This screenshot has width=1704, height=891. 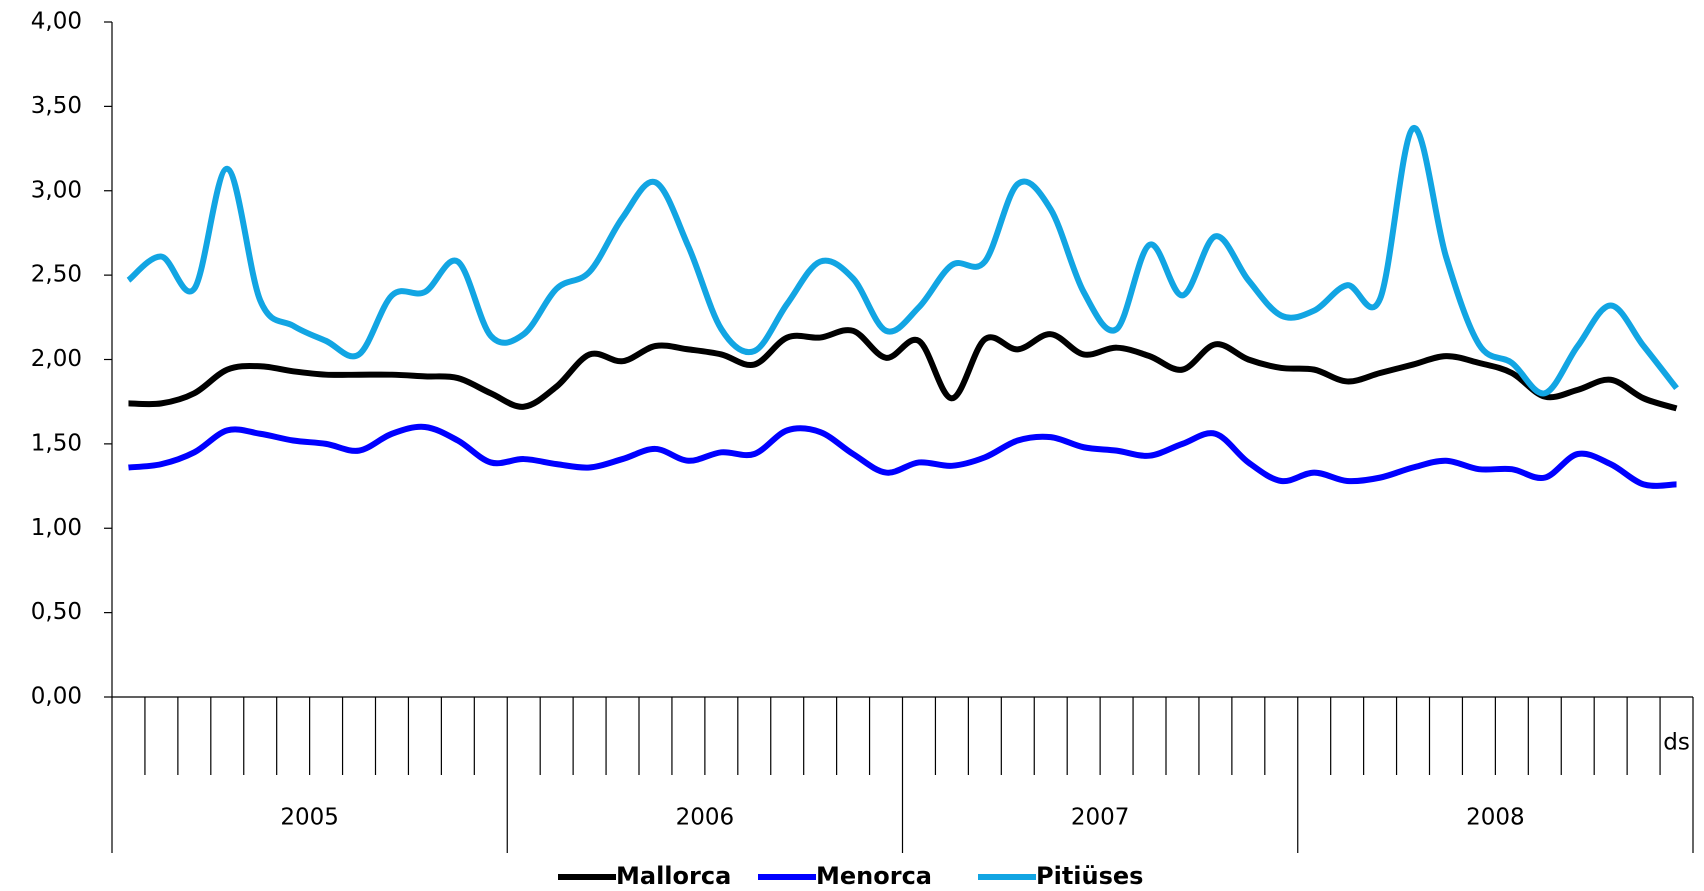 I want to click on y-tick-label: 0,00, so click(x=56, y=697).